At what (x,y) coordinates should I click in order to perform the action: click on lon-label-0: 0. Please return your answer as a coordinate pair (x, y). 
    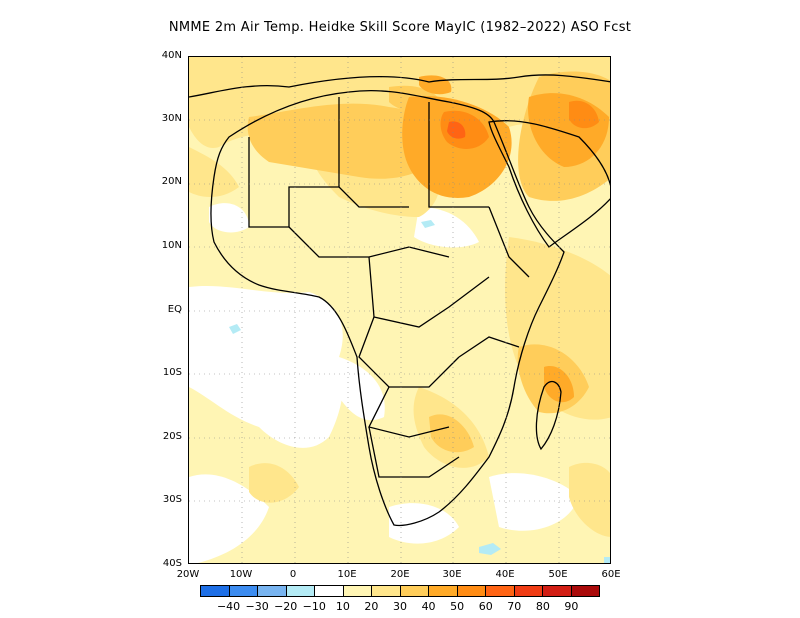
    Looking at the image, I should click on (293, 574).